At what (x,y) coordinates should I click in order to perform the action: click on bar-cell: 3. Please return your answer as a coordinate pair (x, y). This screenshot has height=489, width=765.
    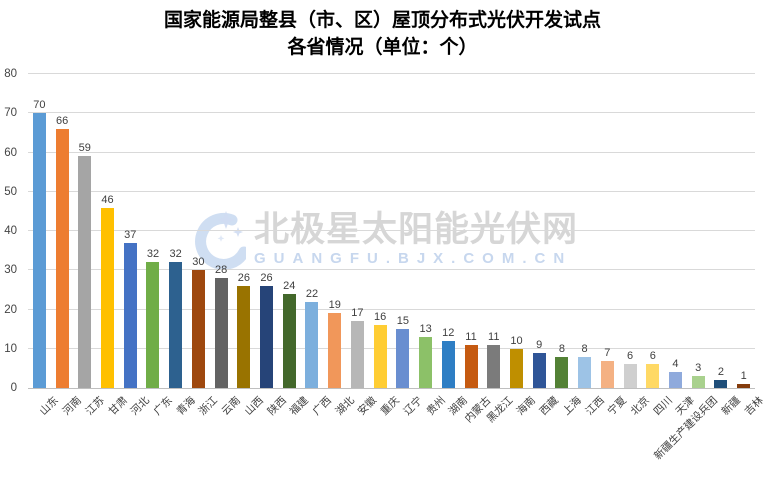
    Looking at the image, I should click on (698, 231).